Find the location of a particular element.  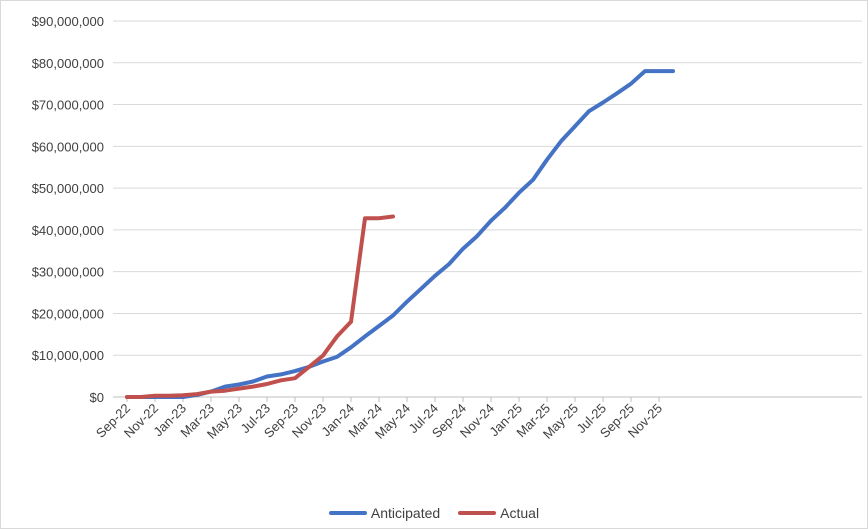

y-tick-label: $70,000,000 is located at coordinates (68, 105).